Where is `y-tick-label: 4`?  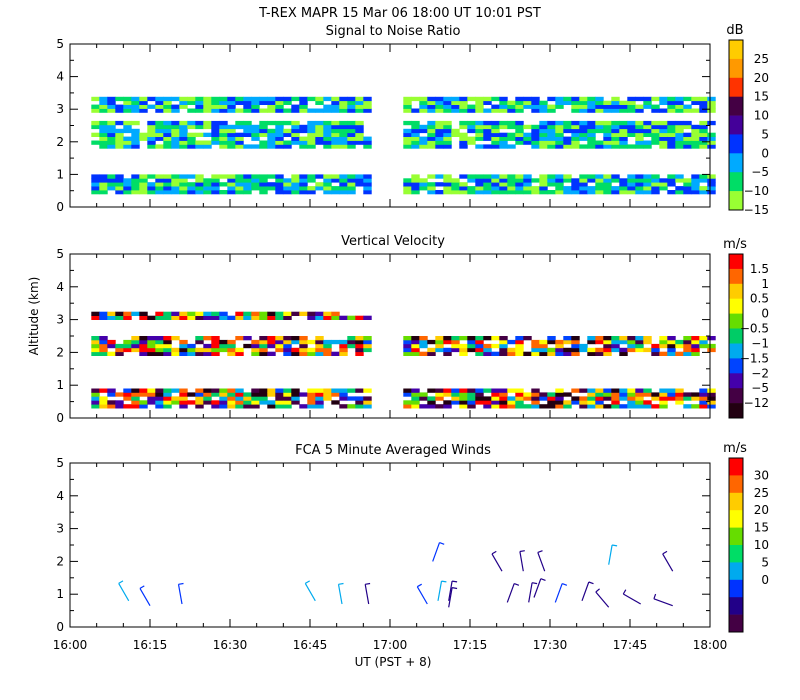
y-tick-label: 4 is located at coordinates (60, 77).